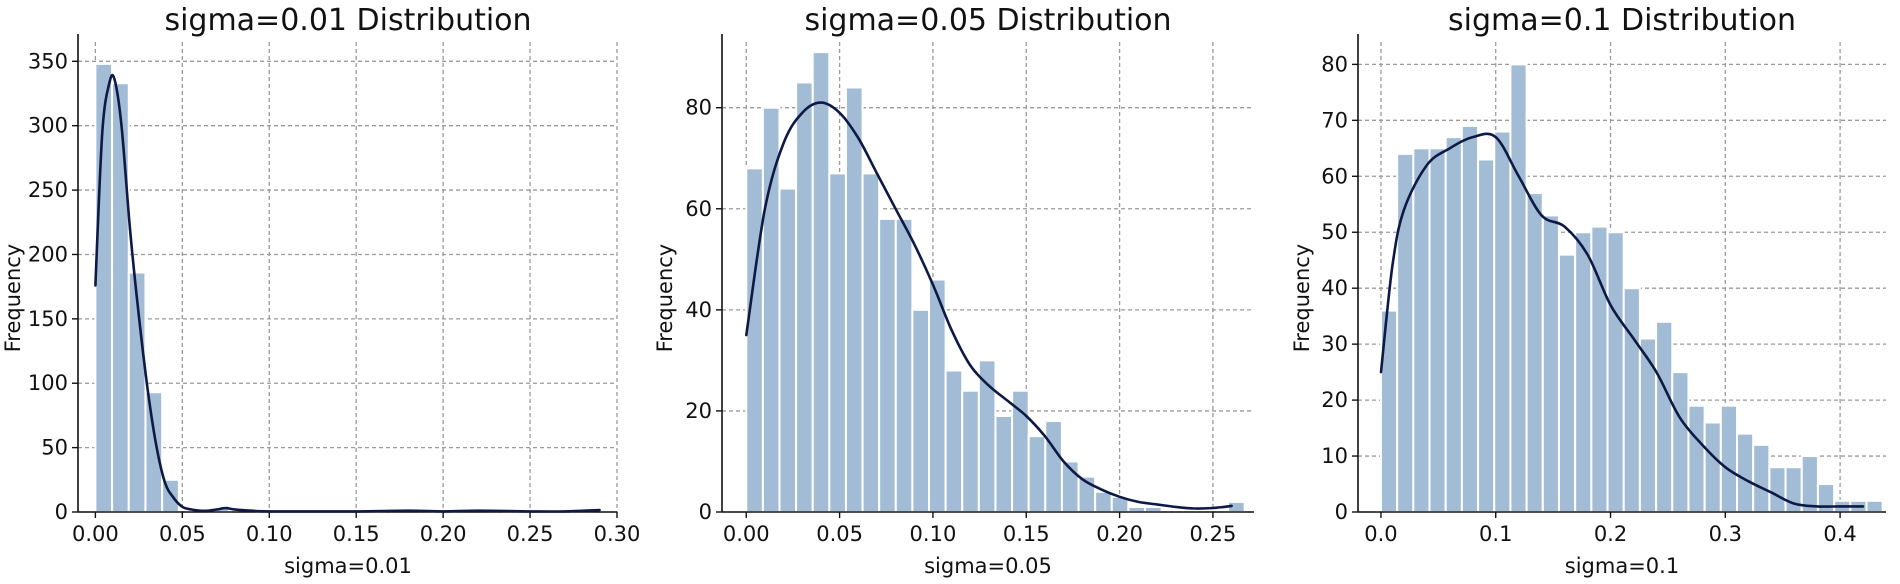 The image size is (1900, 584). I want to click on x-axis-label: sigma=0.05, so click(988, 566).